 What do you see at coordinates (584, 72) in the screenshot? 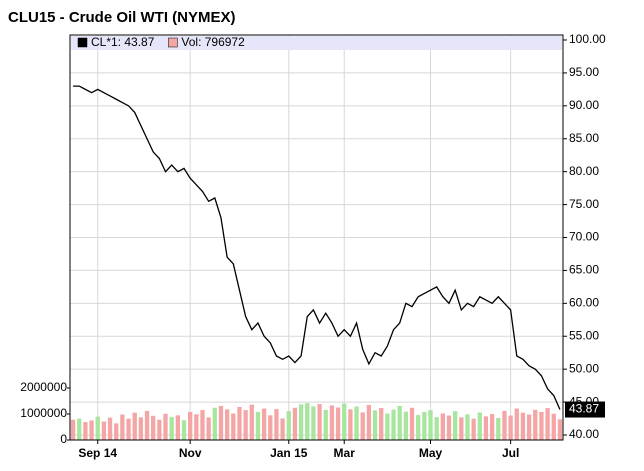
I see `y-tick-label: 95.00` at bounding box center [584, 72].